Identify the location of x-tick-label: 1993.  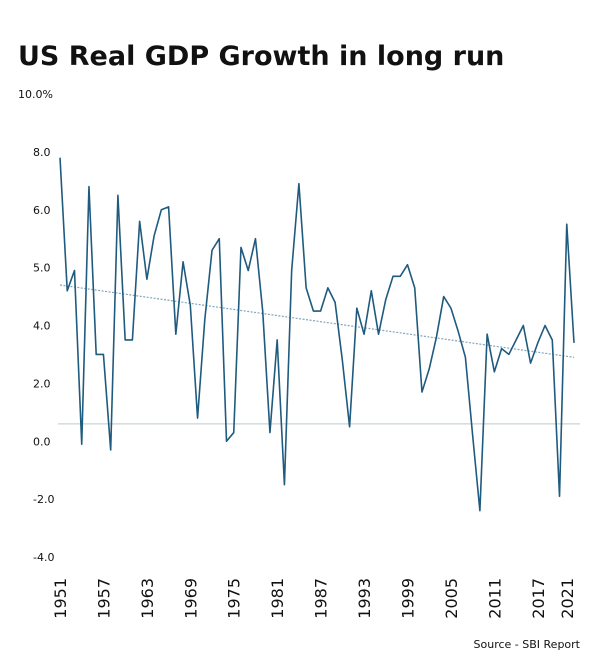
(364, 598).